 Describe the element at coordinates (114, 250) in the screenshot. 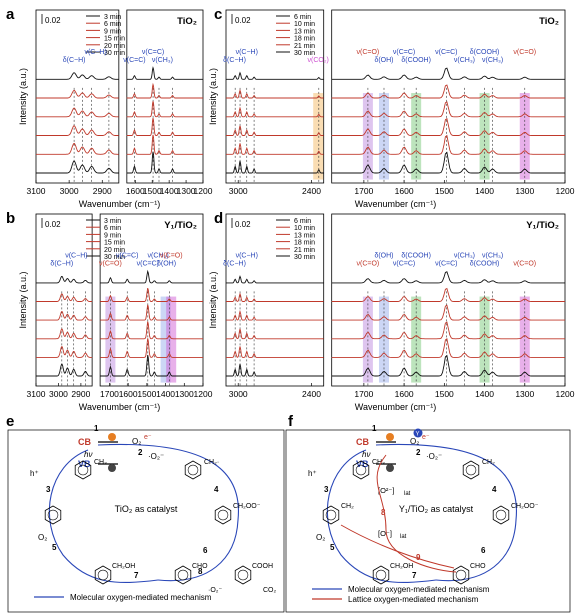

I see `legend-entry: 20 min` at that location.